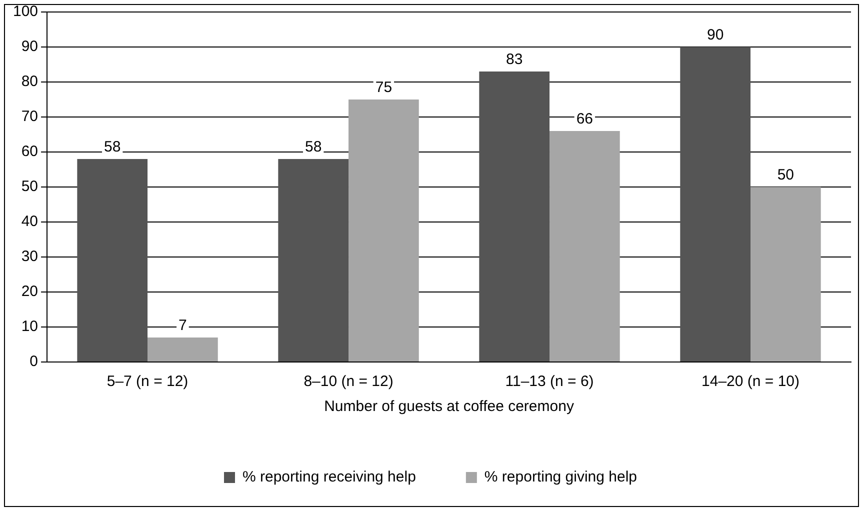  What do you see at coordinates (751, 381) in the screenshot?
I see `x-tick-label: 14–20 (n = 10)` at bounding box center [751, 381].